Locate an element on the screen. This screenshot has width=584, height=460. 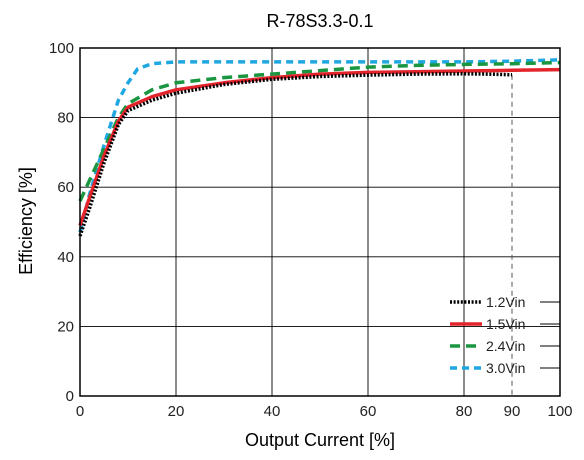
y-tick-label: 40 is located at coordinates (65, 257).